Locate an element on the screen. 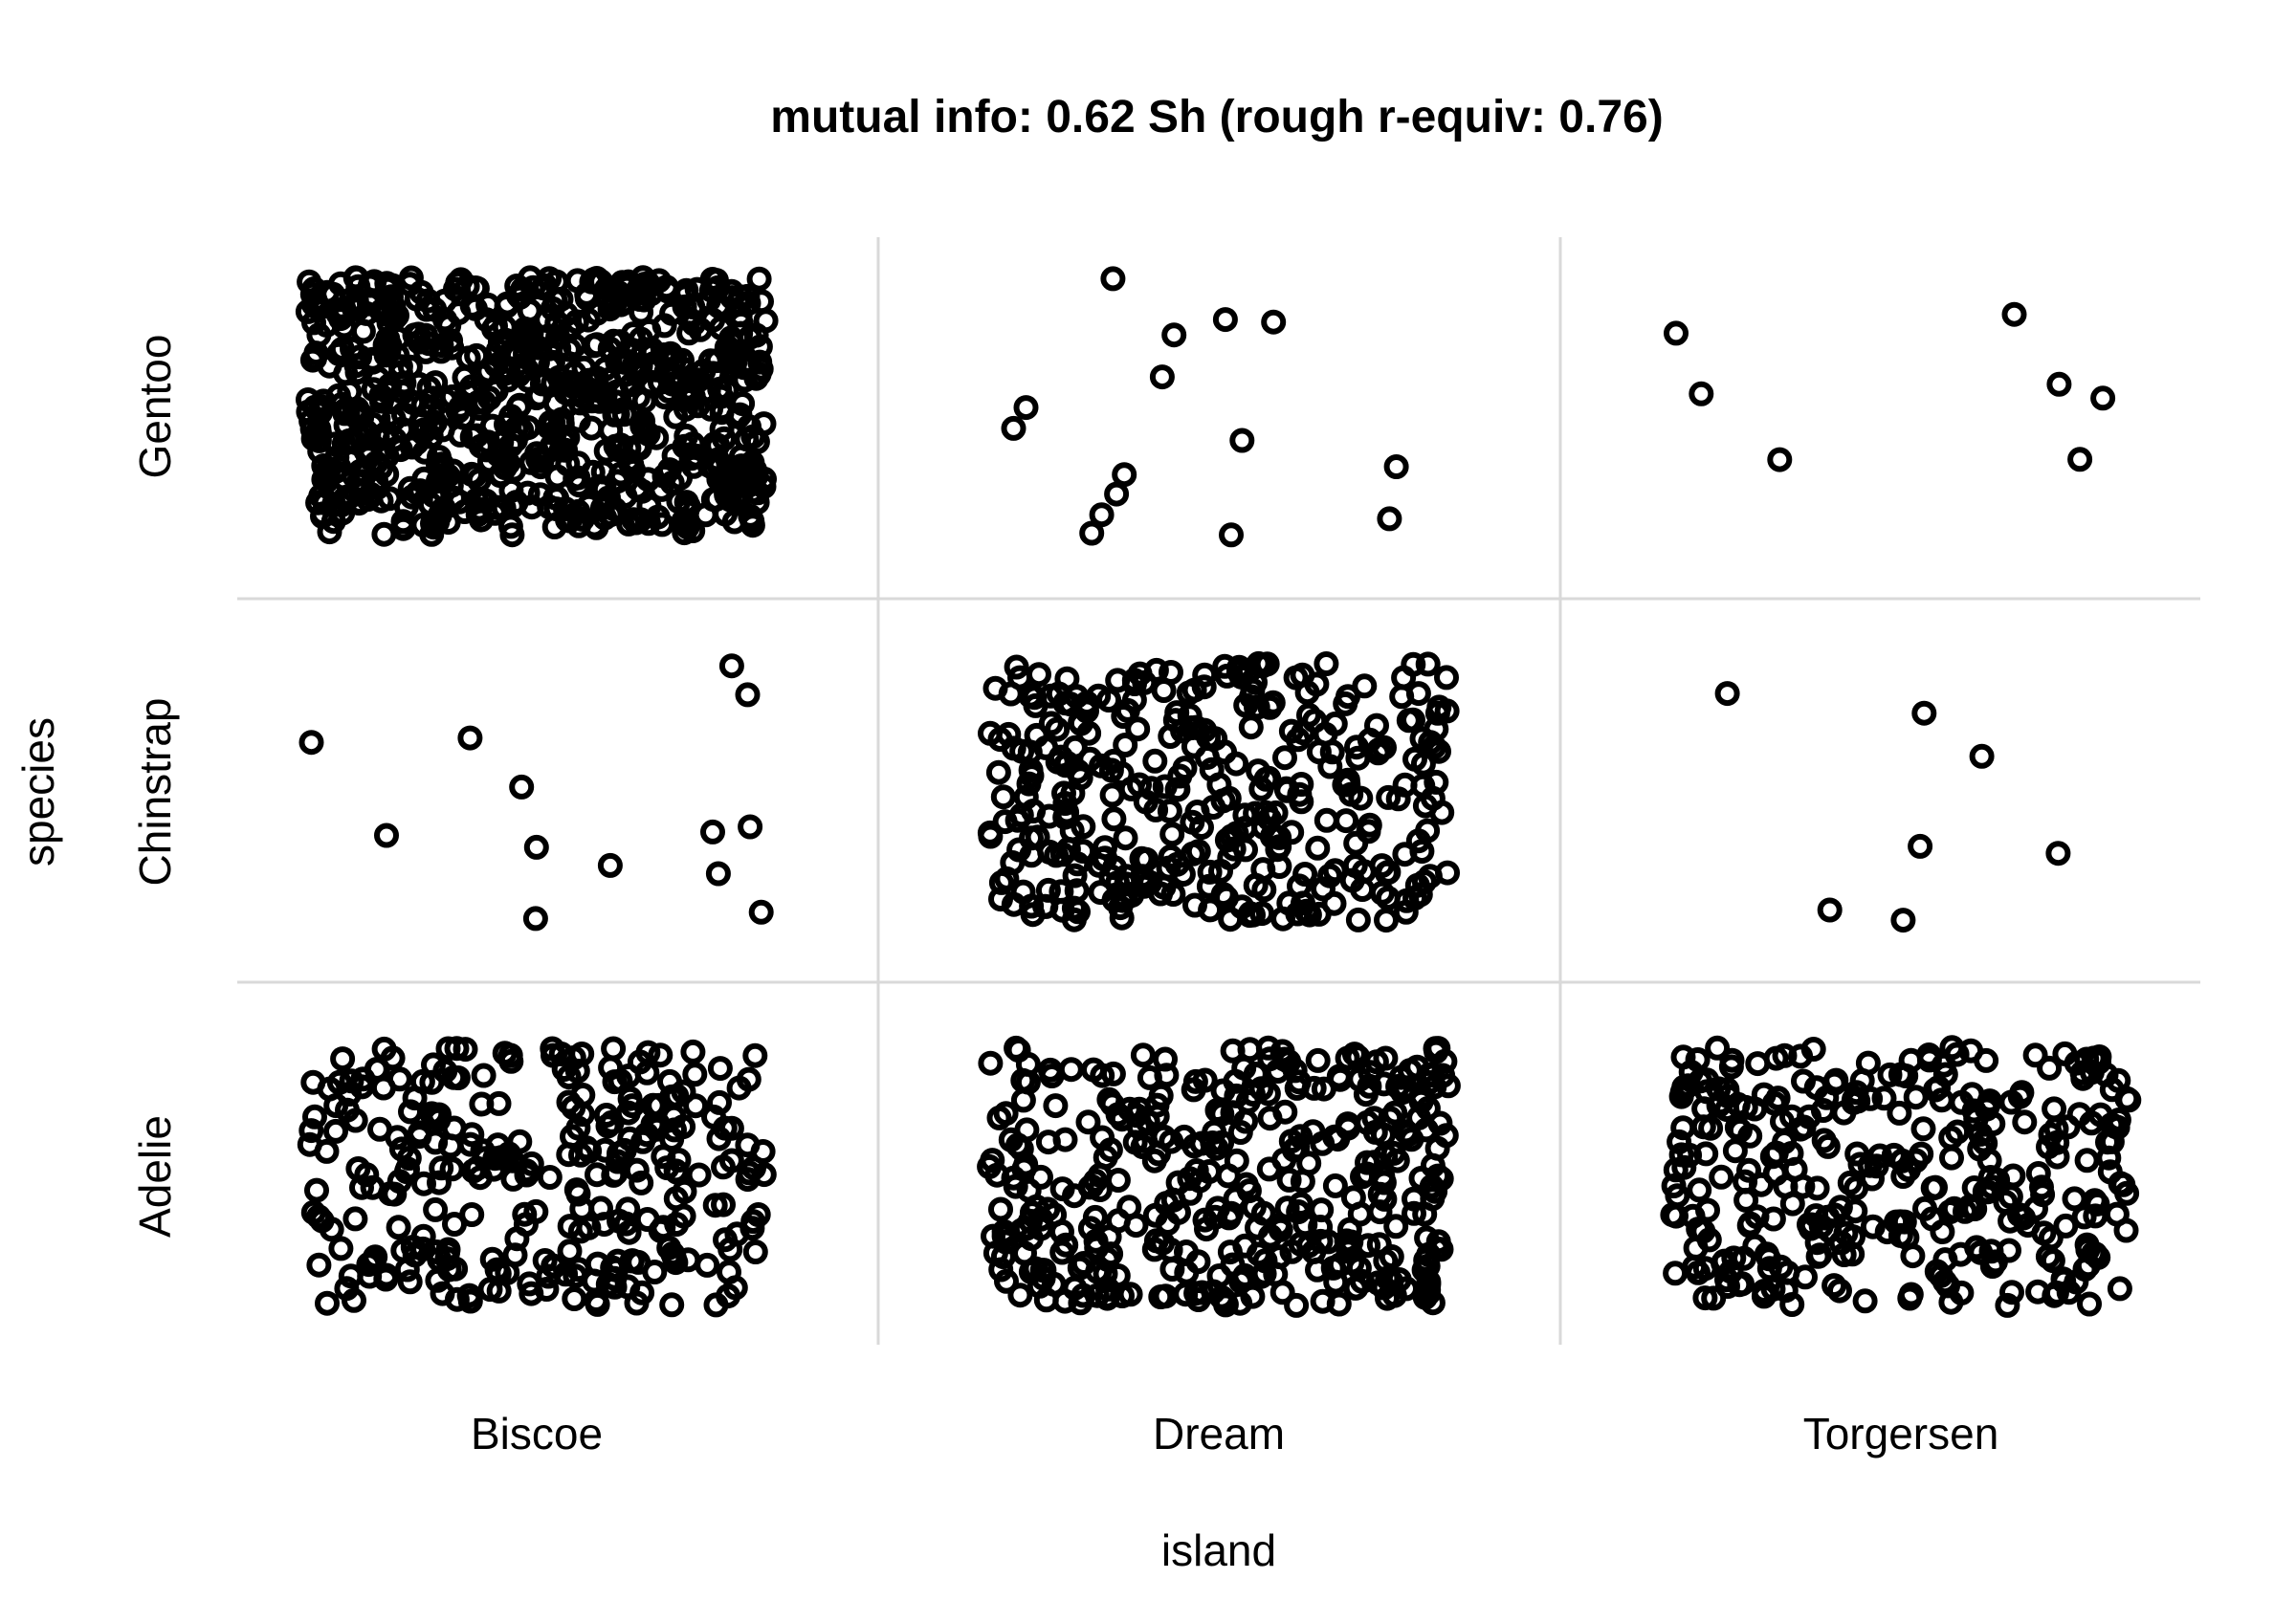 The image size is (2296, 1623). cell-biscoe-gentoo is located at coordinates (537, 406).